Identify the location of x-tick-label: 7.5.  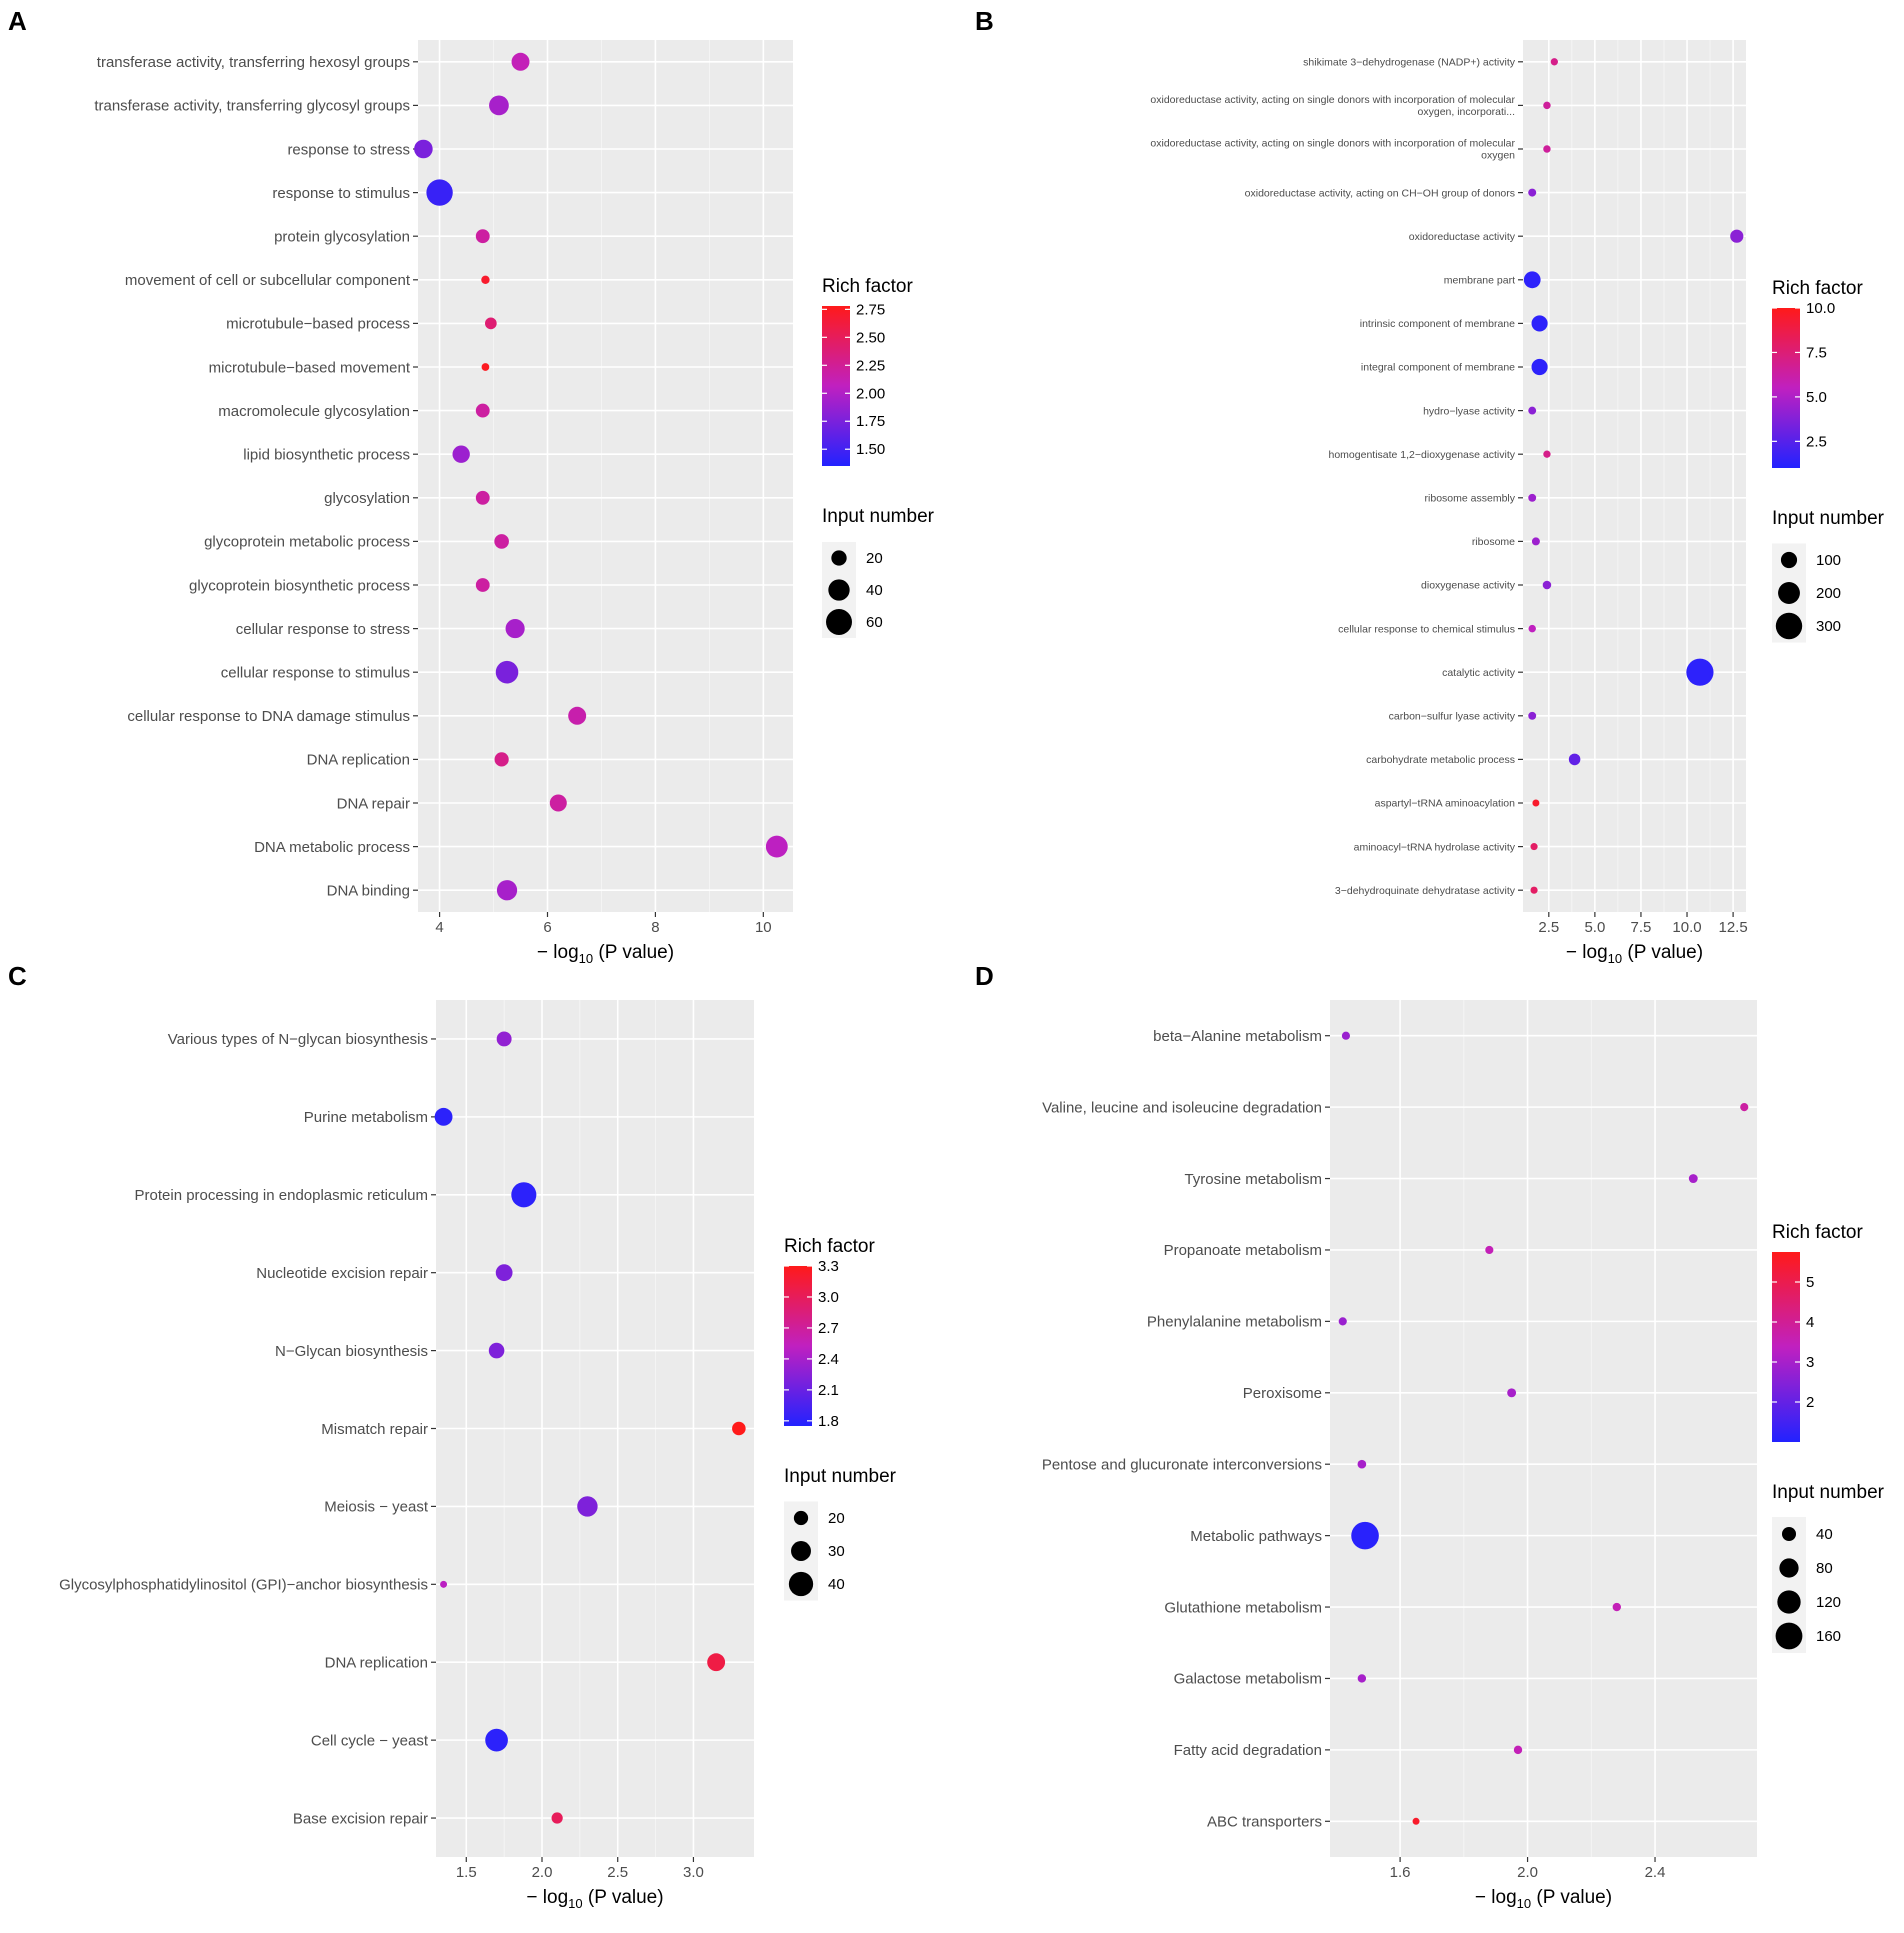
(1641, 927).